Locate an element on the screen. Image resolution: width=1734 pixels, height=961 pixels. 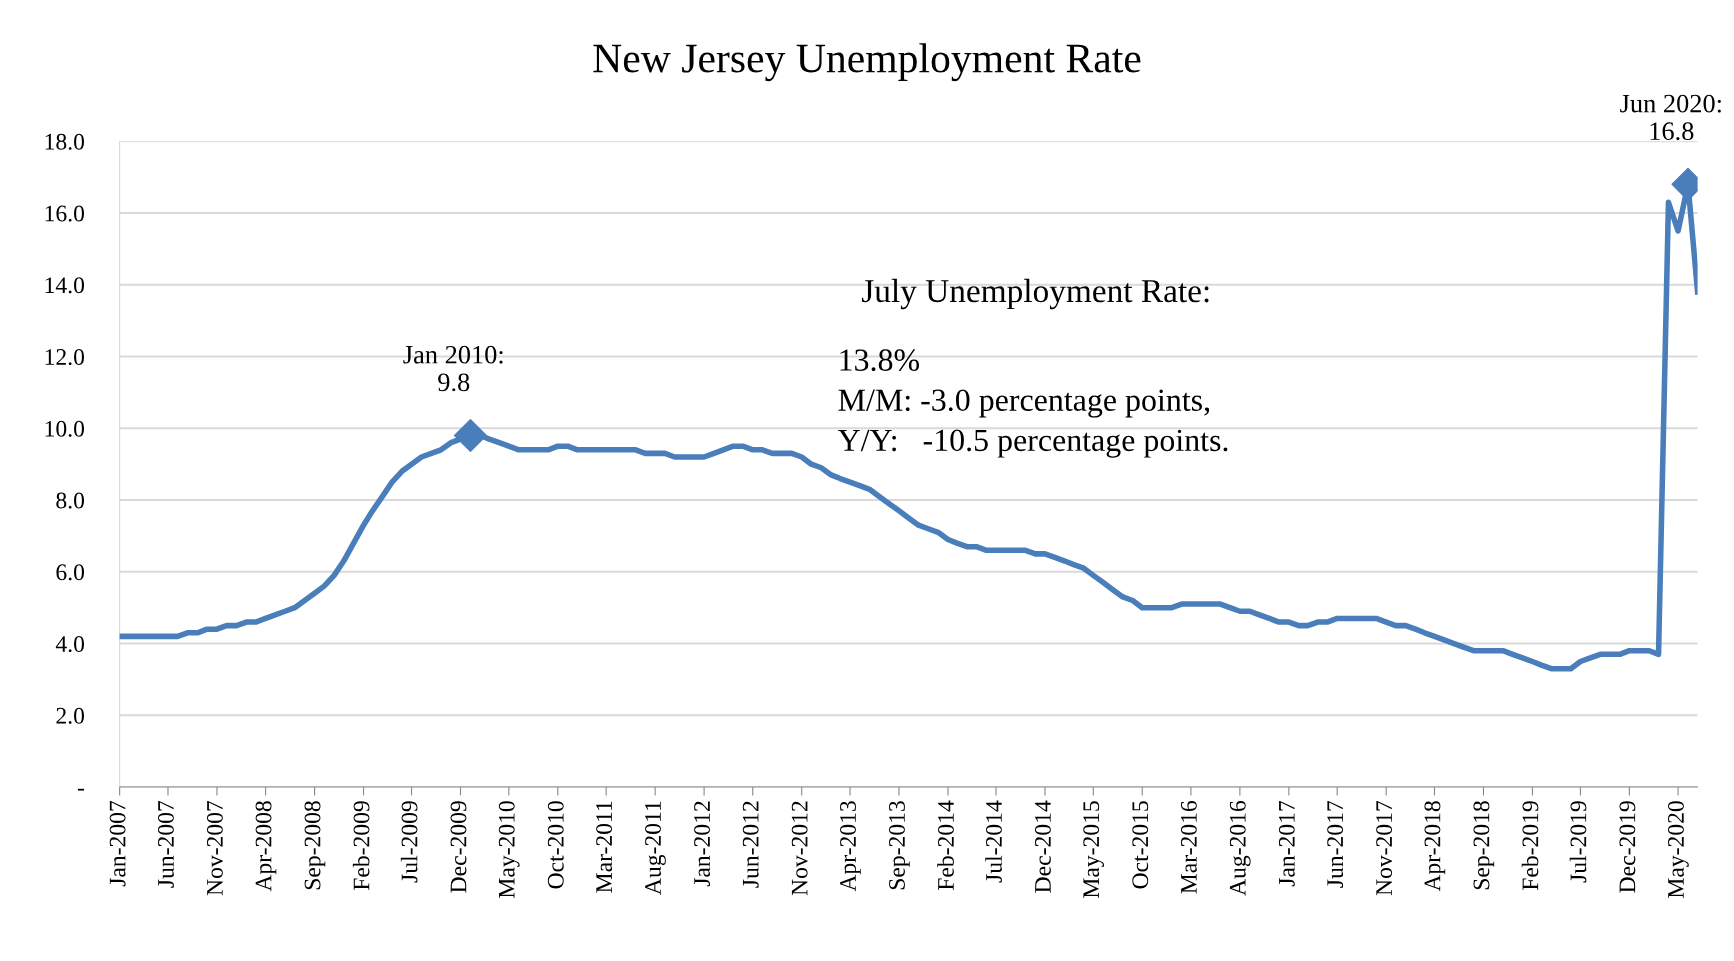
y-tick-label: 10.0 is located at coordinates (65, 428).